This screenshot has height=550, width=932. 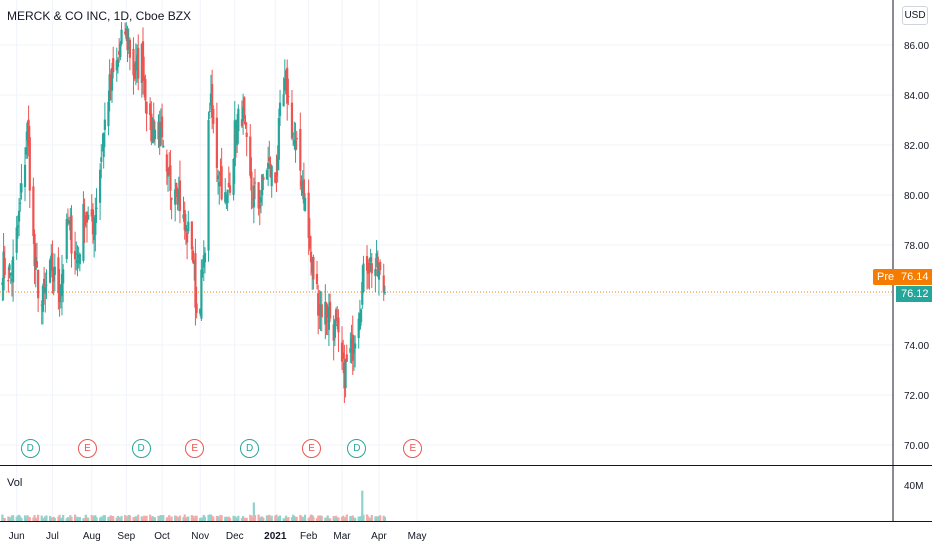 I want to click on x-tick-label: Sep, so click(x=126, y=536).